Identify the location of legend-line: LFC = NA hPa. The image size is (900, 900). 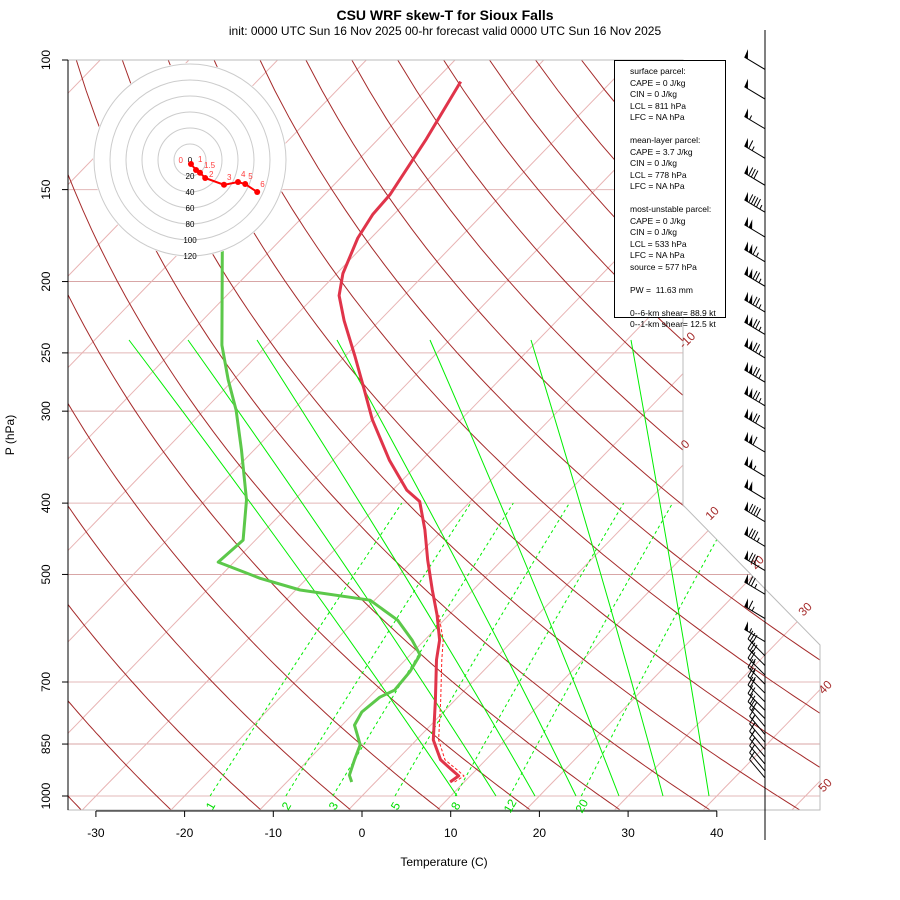
(657, 117).